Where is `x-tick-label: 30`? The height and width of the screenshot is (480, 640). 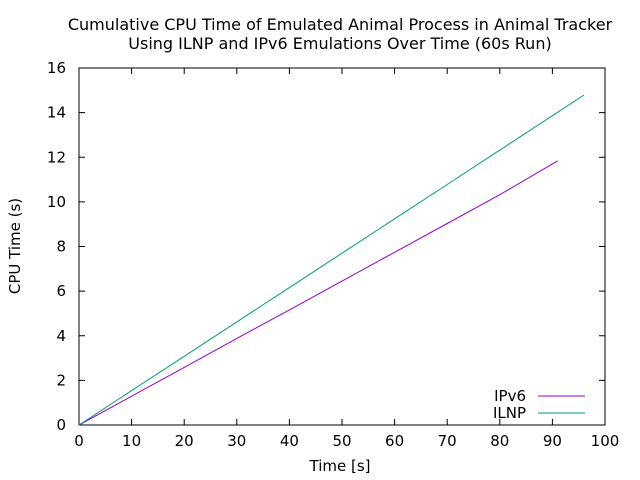 x-tick-label: 30 is located at coordinates (236, 441).